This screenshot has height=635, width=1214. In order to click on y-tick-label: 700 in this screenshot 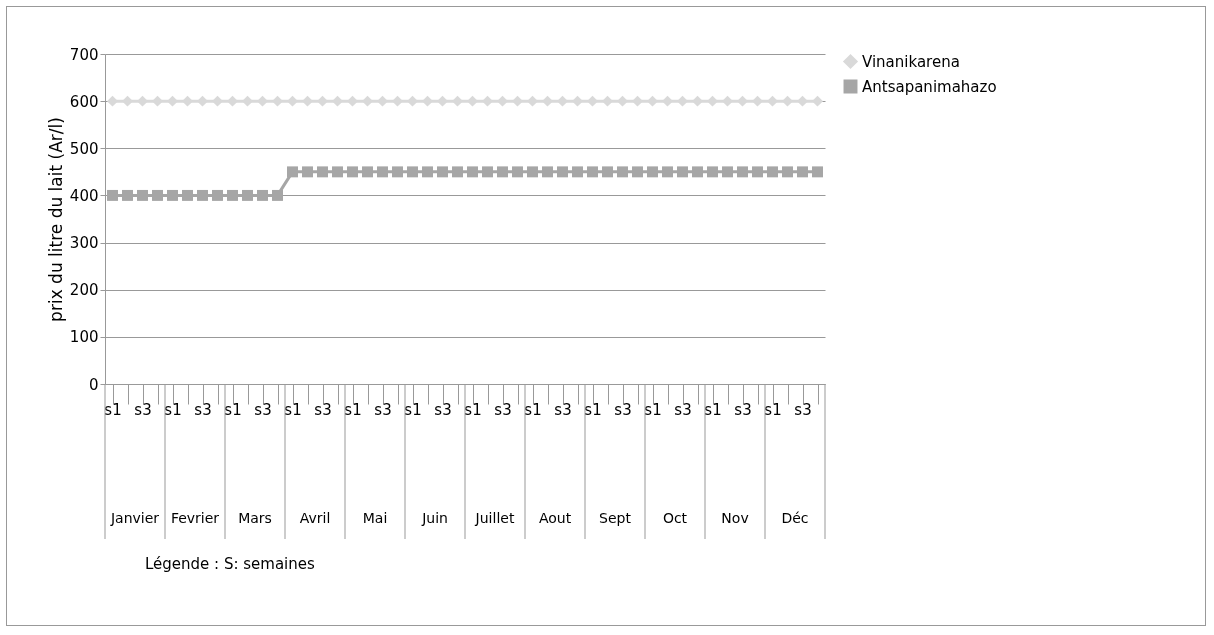, I will do `click(84, 54)`.